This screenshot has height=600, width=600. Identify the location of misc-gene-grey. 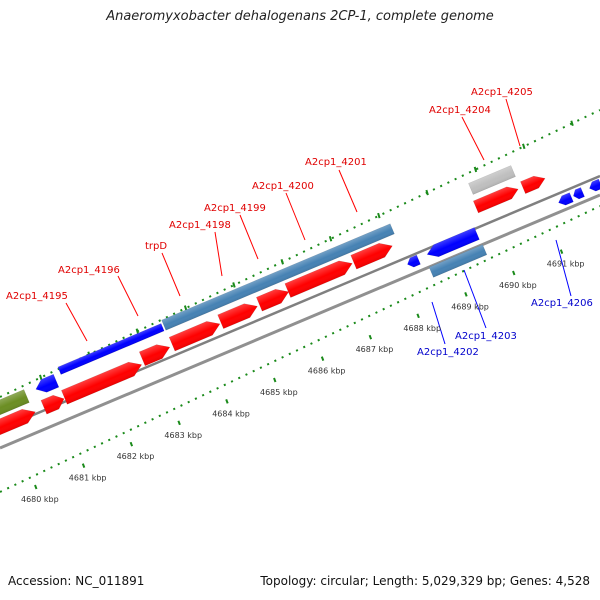
(492, 180).